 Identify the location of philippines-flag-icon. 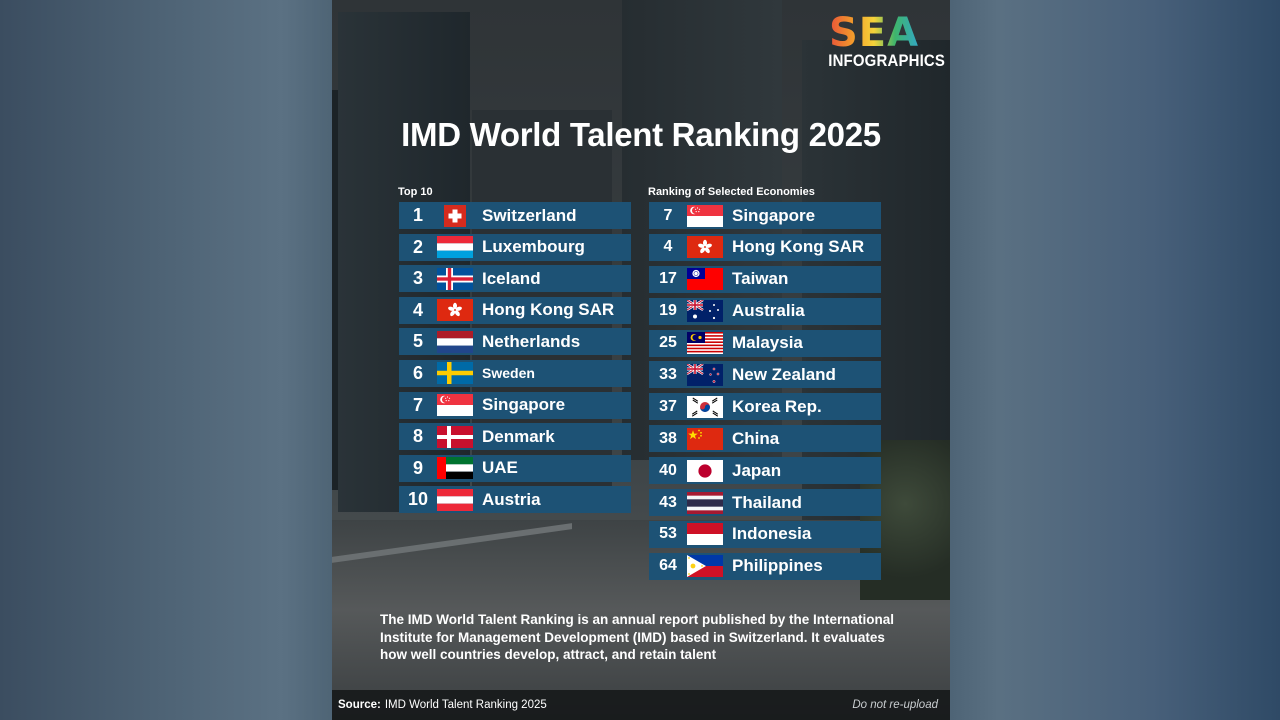
(705, 566).